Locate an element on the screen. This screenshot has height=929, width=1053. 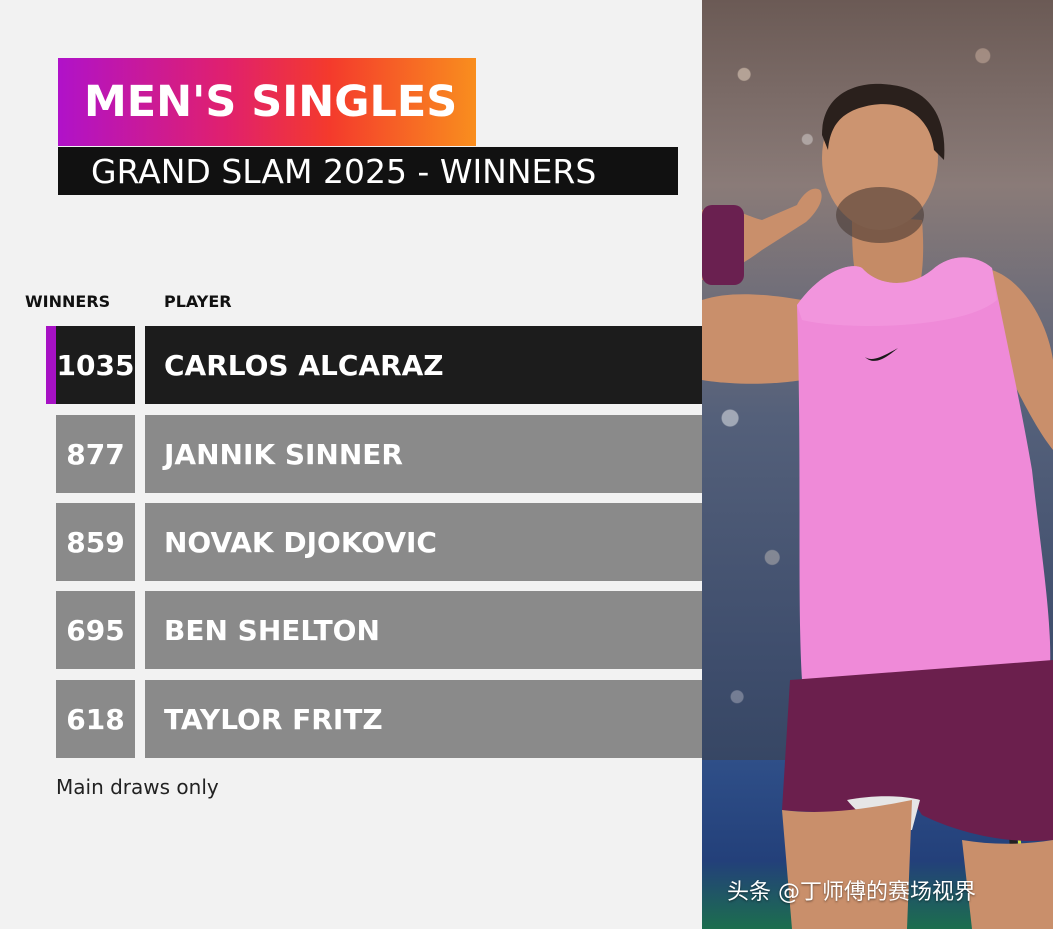
subtitle-banner: GRAND SLAM 2025 - WINNERS is located at coordinates (368, 171).